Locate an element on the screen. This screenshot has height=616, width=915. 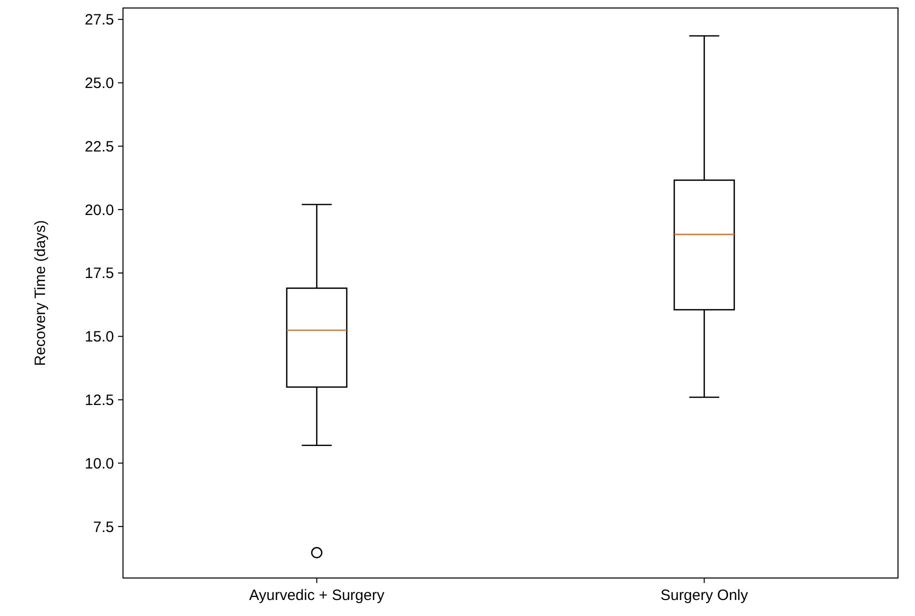
y-tick-label: 7.5 is located at coordinates (103, 527).